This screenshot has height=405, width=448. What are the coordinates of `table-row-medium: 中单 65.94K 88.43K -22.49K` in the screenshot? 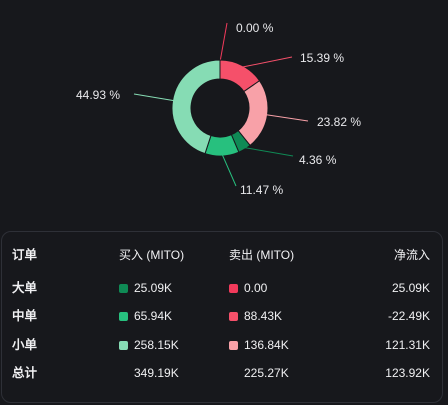 It's located at (222, 316).